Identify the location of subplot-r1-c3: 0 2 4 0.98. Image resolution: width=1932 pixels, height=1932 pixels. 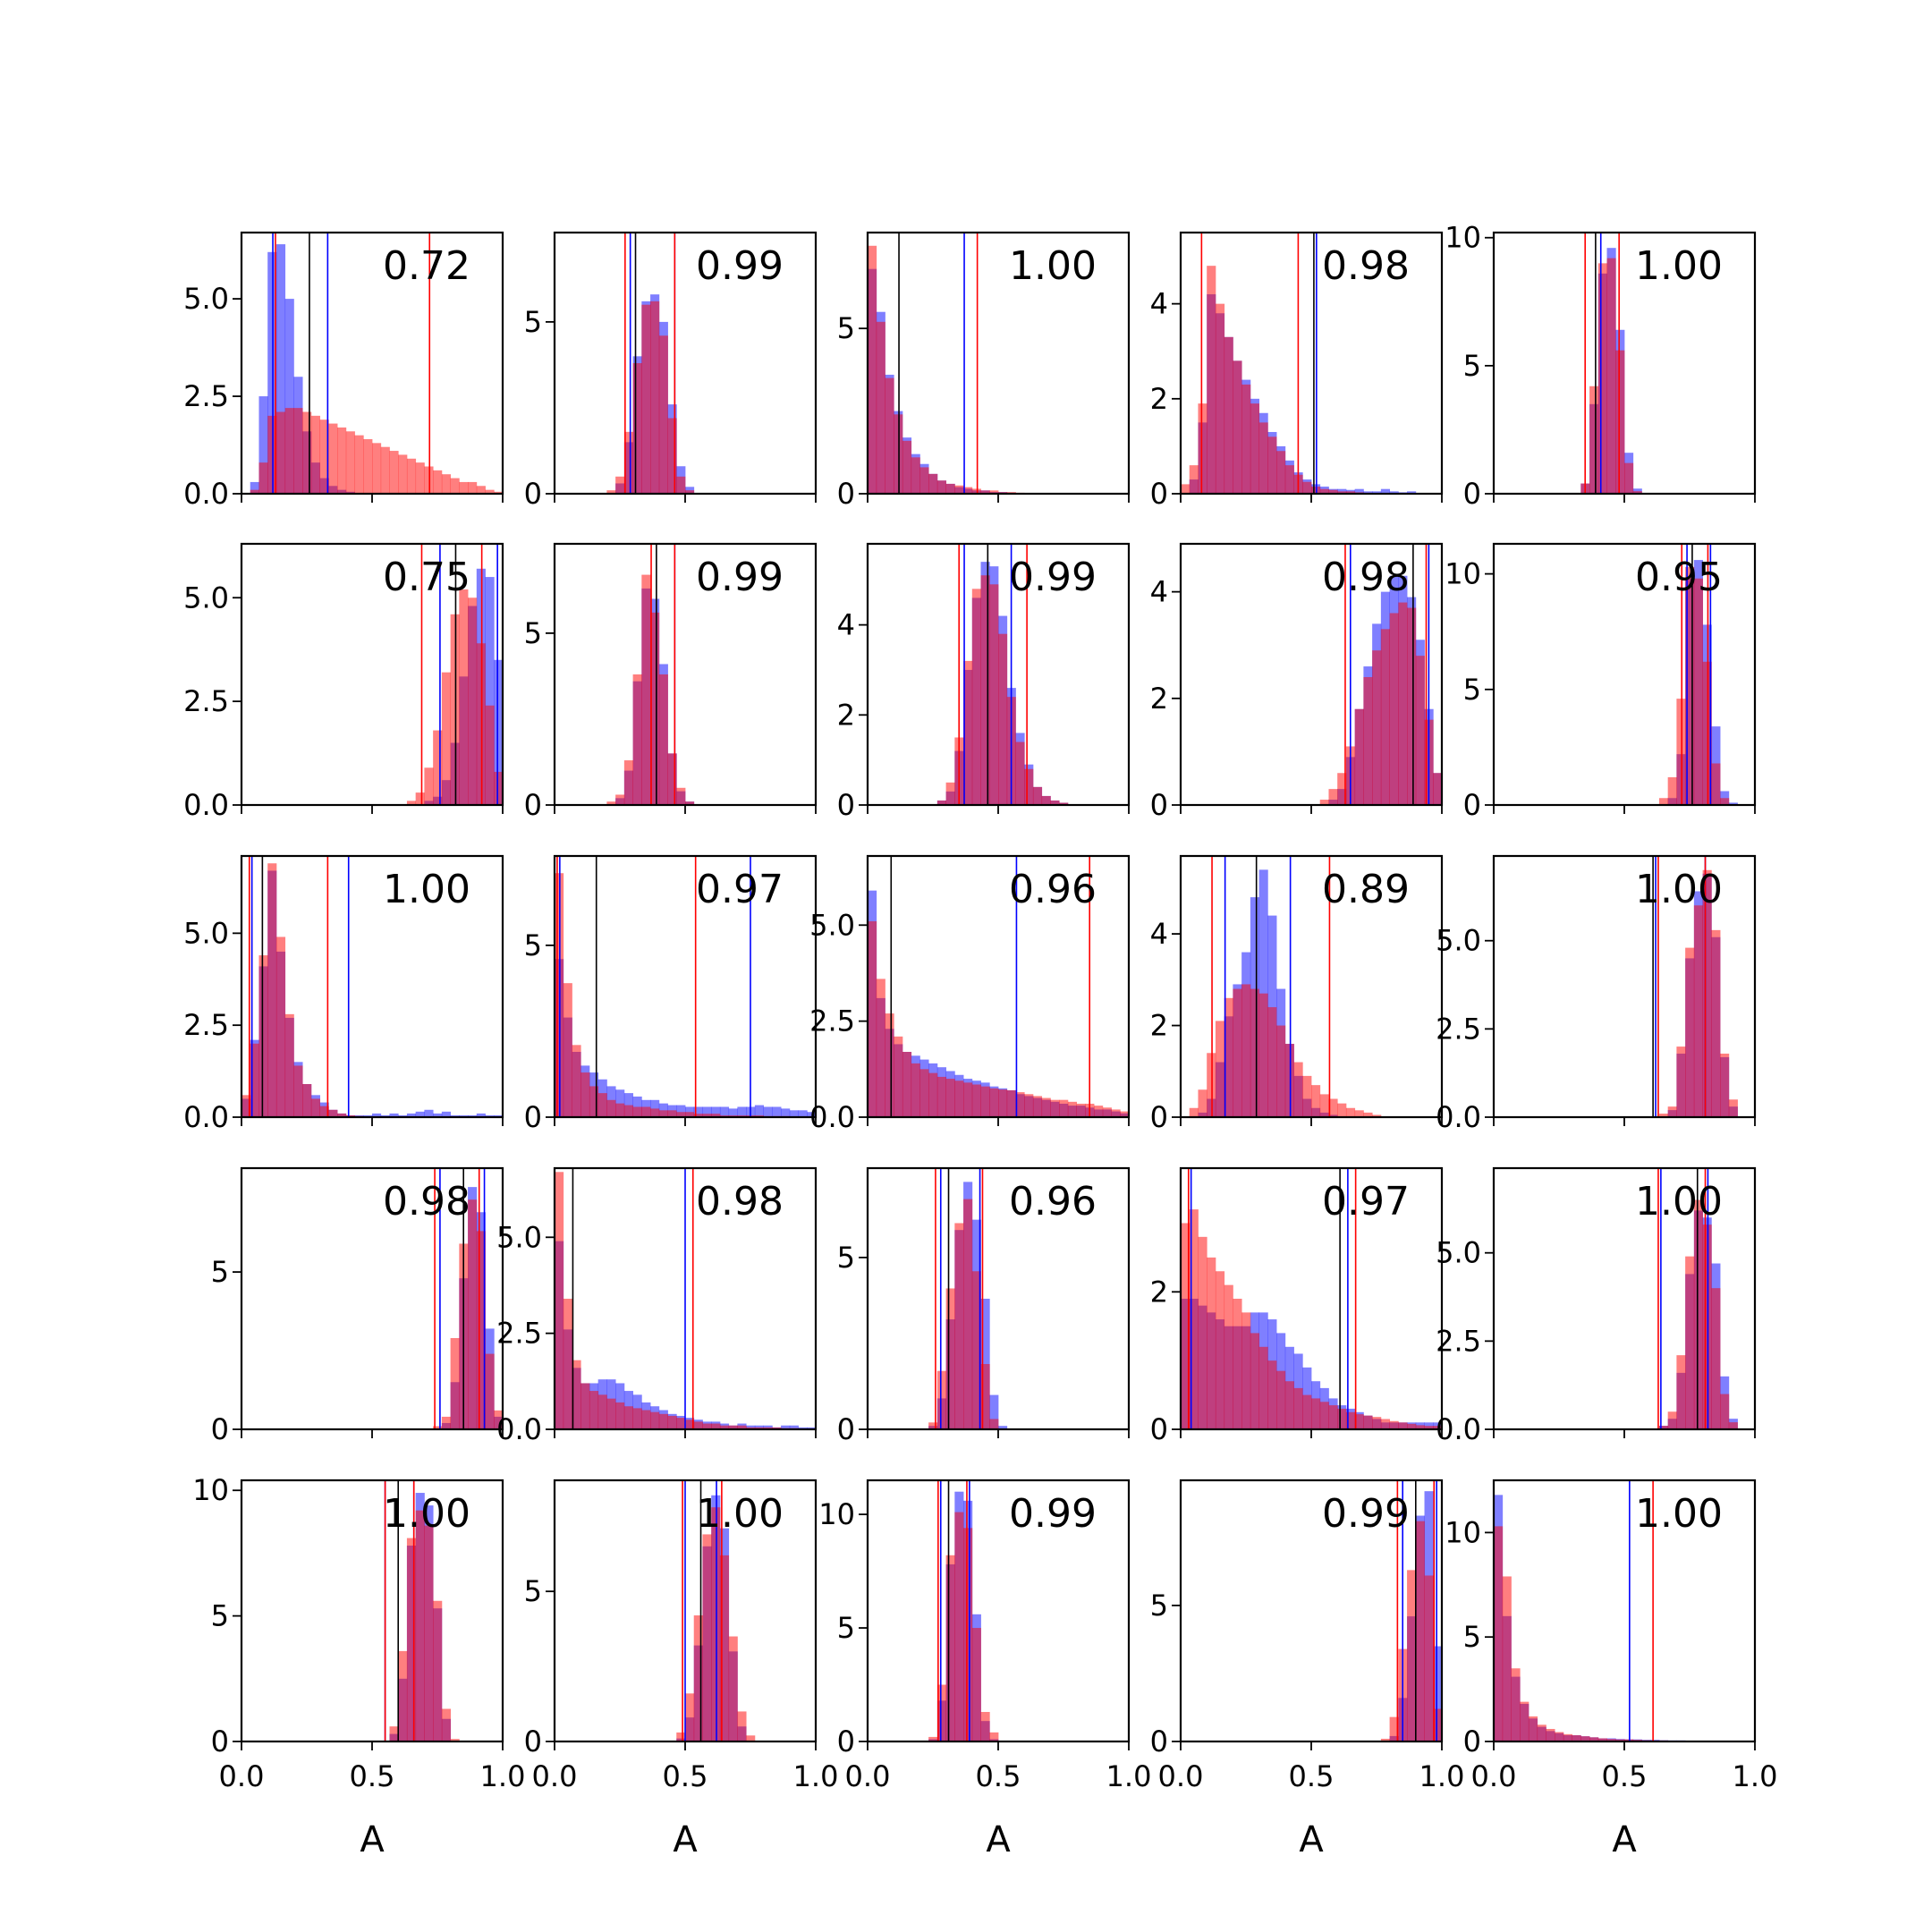
(1297, 682).